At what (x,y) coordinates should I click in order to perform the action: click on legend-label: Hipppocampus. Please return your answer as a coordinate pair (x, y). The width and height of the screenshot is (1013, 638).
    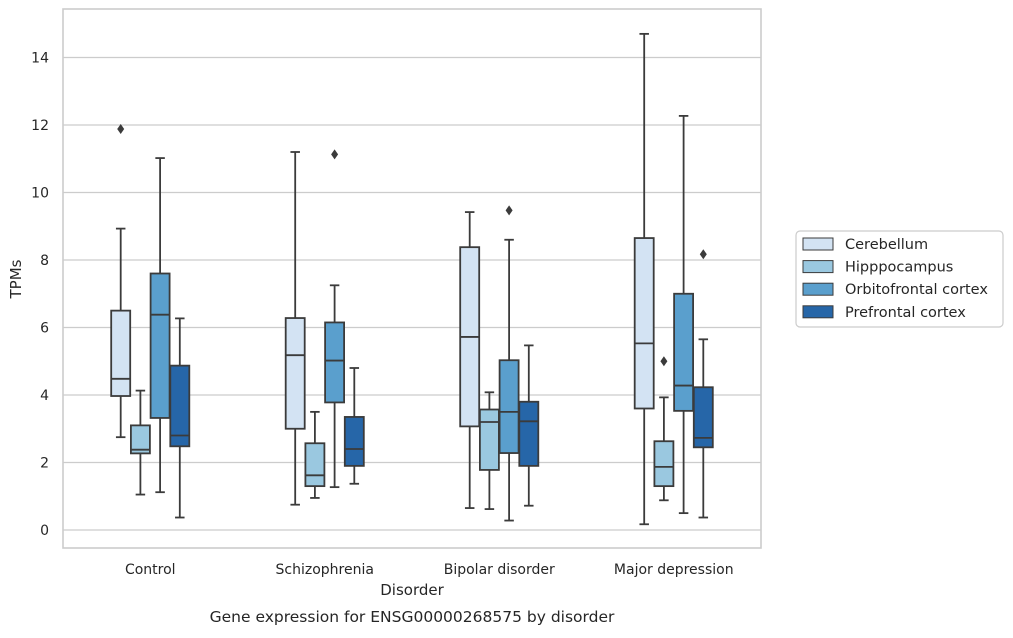
    Looking at the image, I should click on (899, 268).